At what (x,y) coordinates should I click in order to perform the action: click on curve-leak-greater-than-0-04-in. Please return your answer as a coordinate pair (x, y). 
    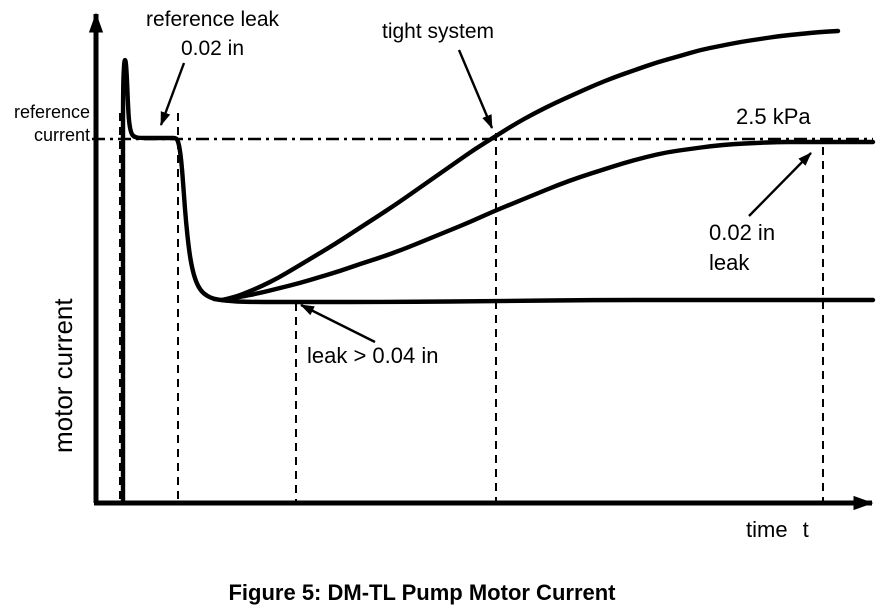
    Looking at the image, I should click on (543, 300).